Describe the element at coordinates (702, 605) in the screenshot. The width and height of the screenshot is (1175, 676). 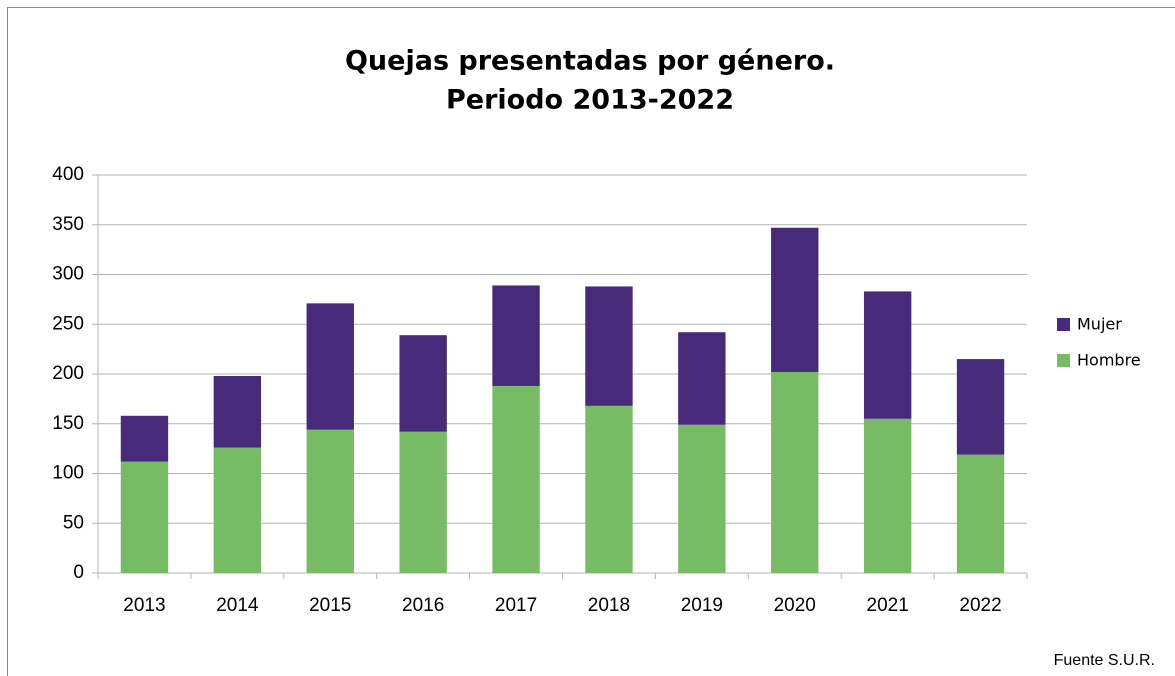
I see `x-tick-label: 2019` at that location.